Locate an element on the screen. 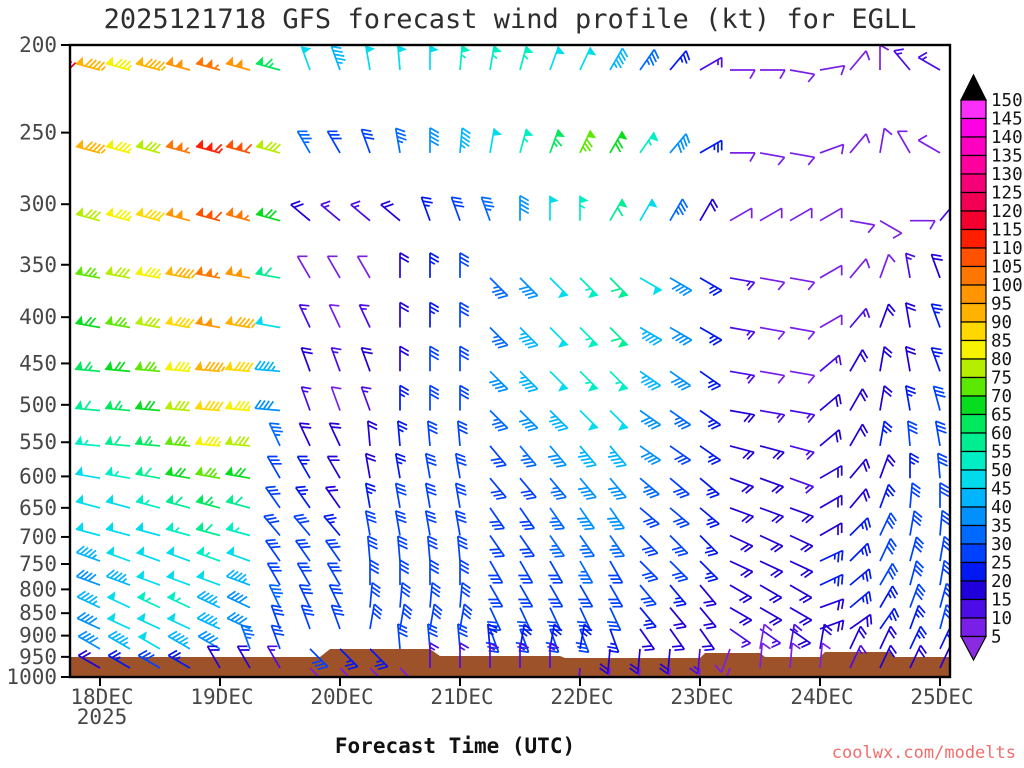 The width and height of the screenshot is (1024, 768). colorbar-label: 90 is located at coordinates (1001, 323).